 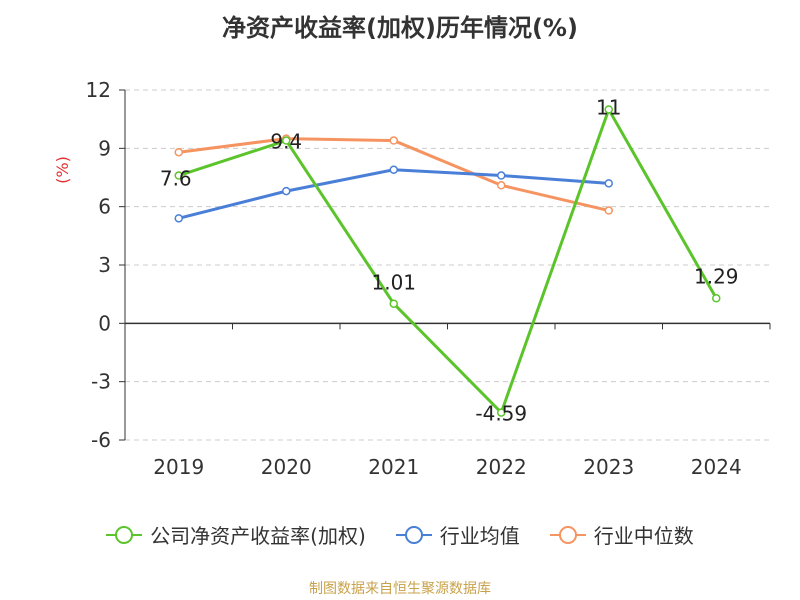 I want to click on x-tick-label: 2020, so click(x=286, y=467).